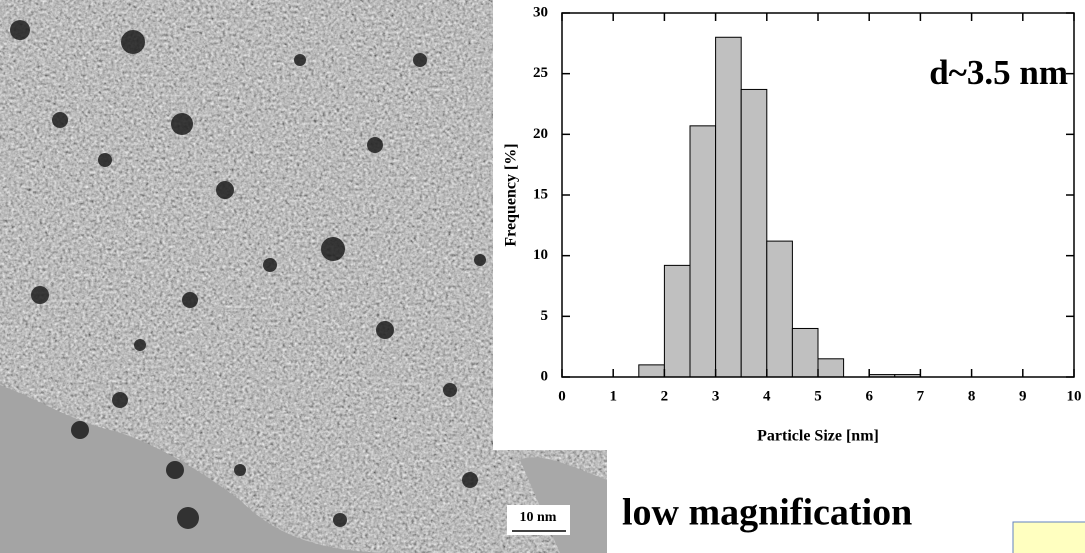 The height and width of the screenshot is (553, 1085). What do you see at coordinates (540, 194) in the screenshot?
I see `y-tick-label: 15` at bounding box center [540, 194].